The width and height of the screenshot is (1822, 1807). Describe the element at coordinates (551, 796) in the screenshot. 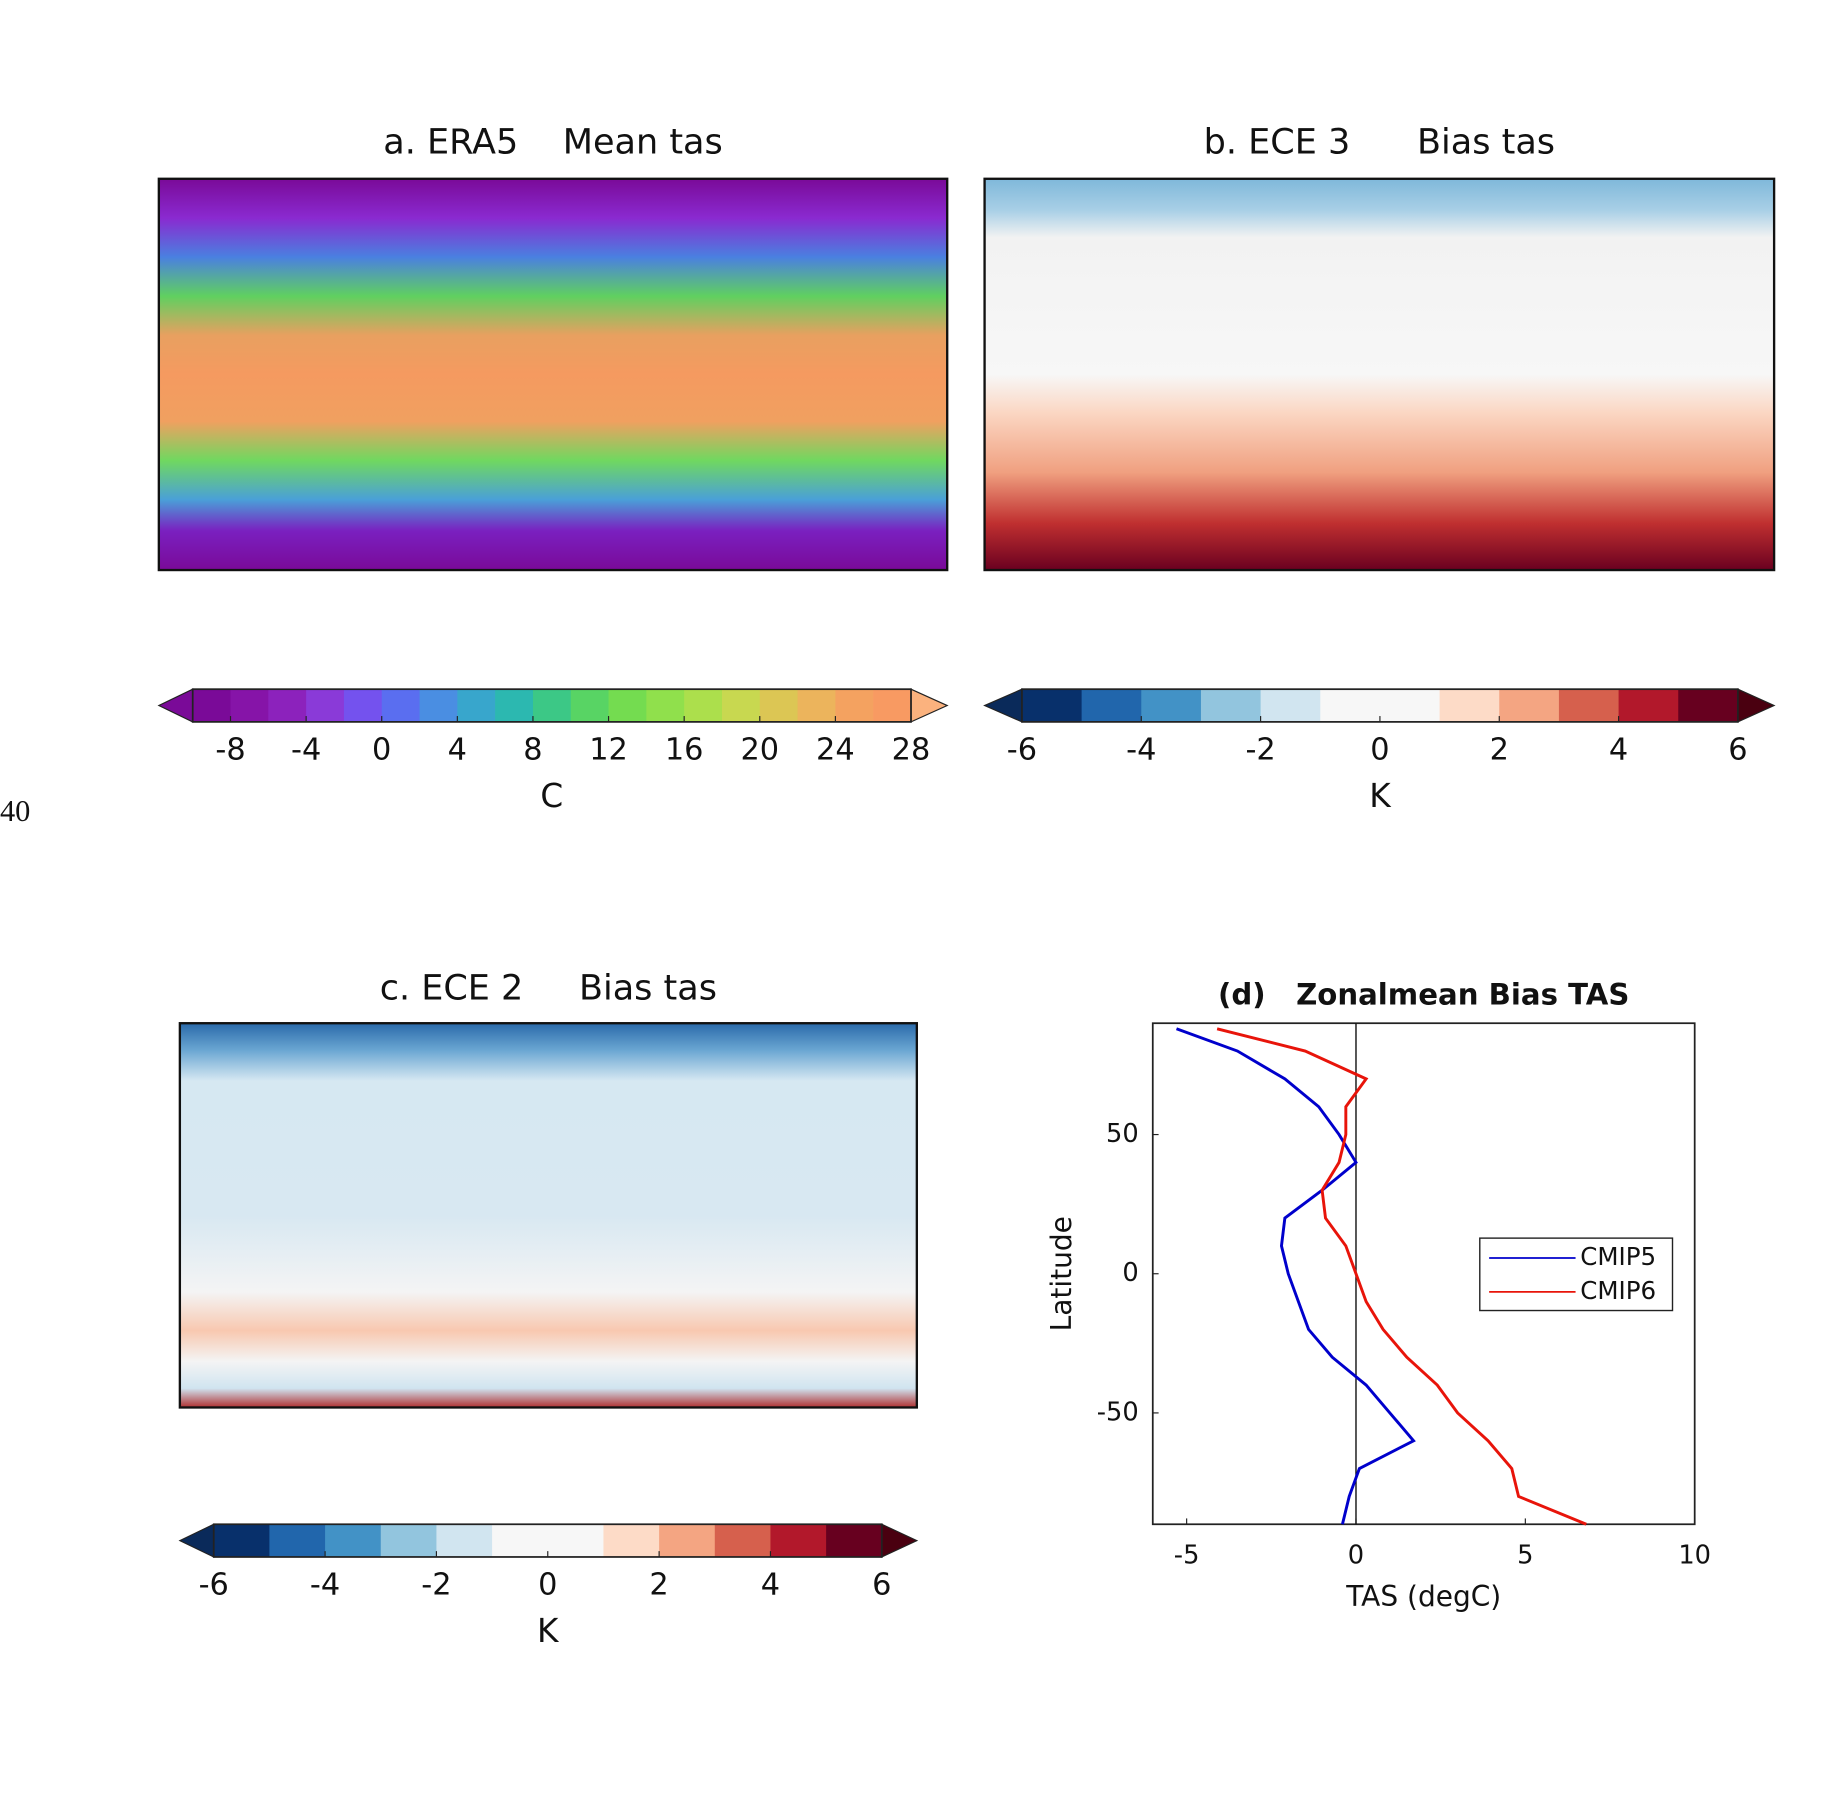

I see `colorbar-label: C` at that location.